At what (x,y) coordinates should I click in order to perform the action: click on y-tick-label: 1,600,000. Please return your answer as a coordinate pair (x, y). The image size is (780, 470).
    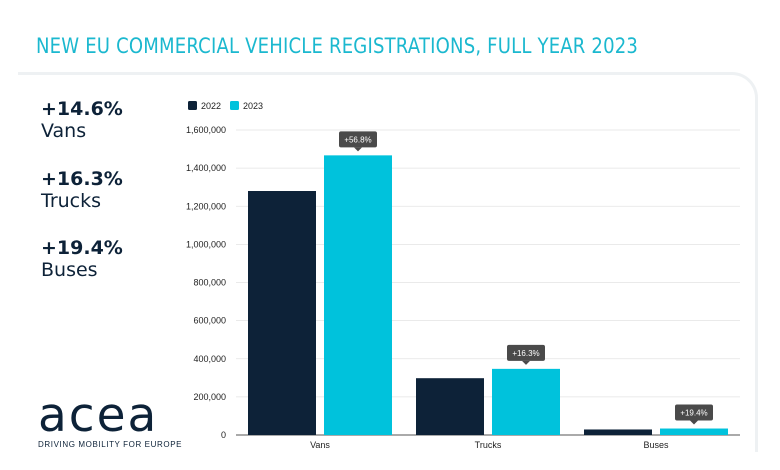
    Looking at the image, I should click on (206, 130).